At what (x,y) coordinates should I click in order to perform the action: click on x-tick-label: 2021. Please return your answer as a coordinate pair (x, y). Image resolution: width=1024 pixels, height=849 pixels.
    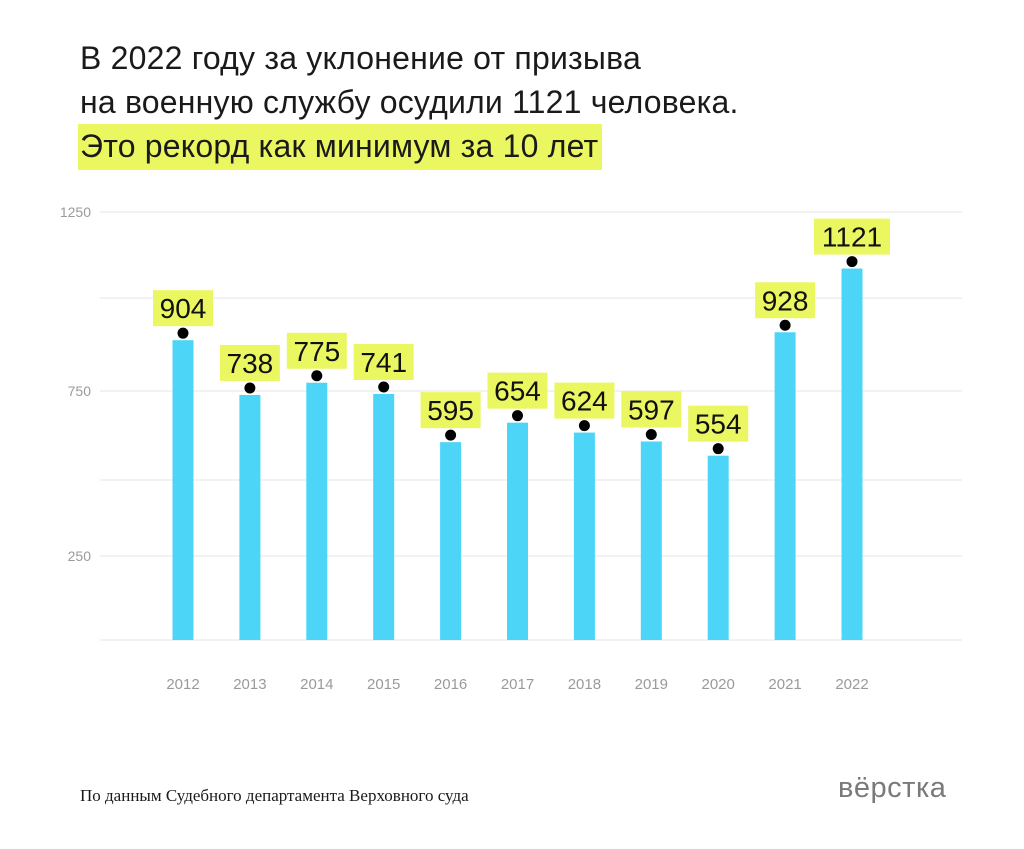
    Looking at the image, I should click on (784, 684).